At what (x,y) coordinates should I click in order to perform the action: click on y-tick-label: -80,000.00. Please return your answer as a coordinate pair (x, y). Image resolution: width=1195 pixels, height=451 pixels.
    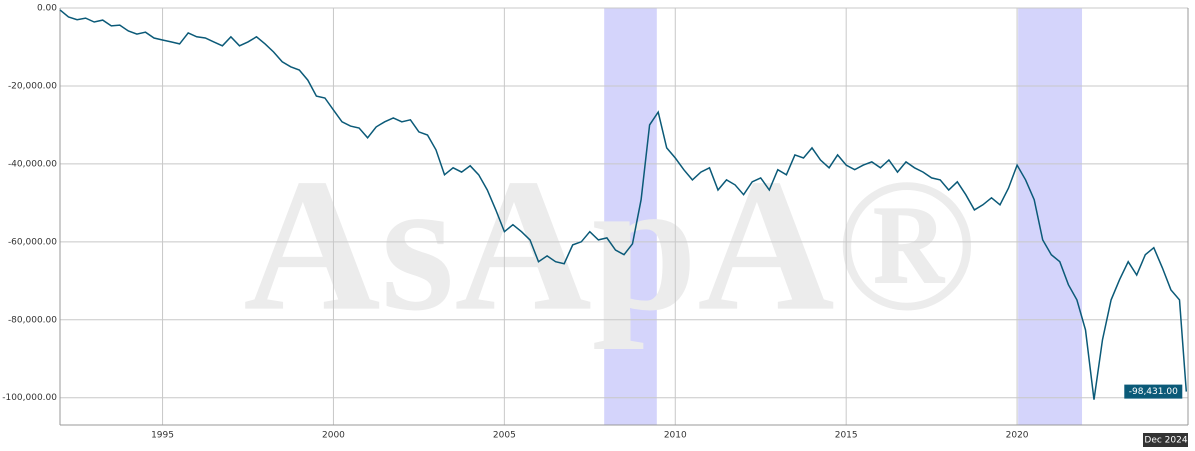
    Looking at the image, I should click on (32, 320).